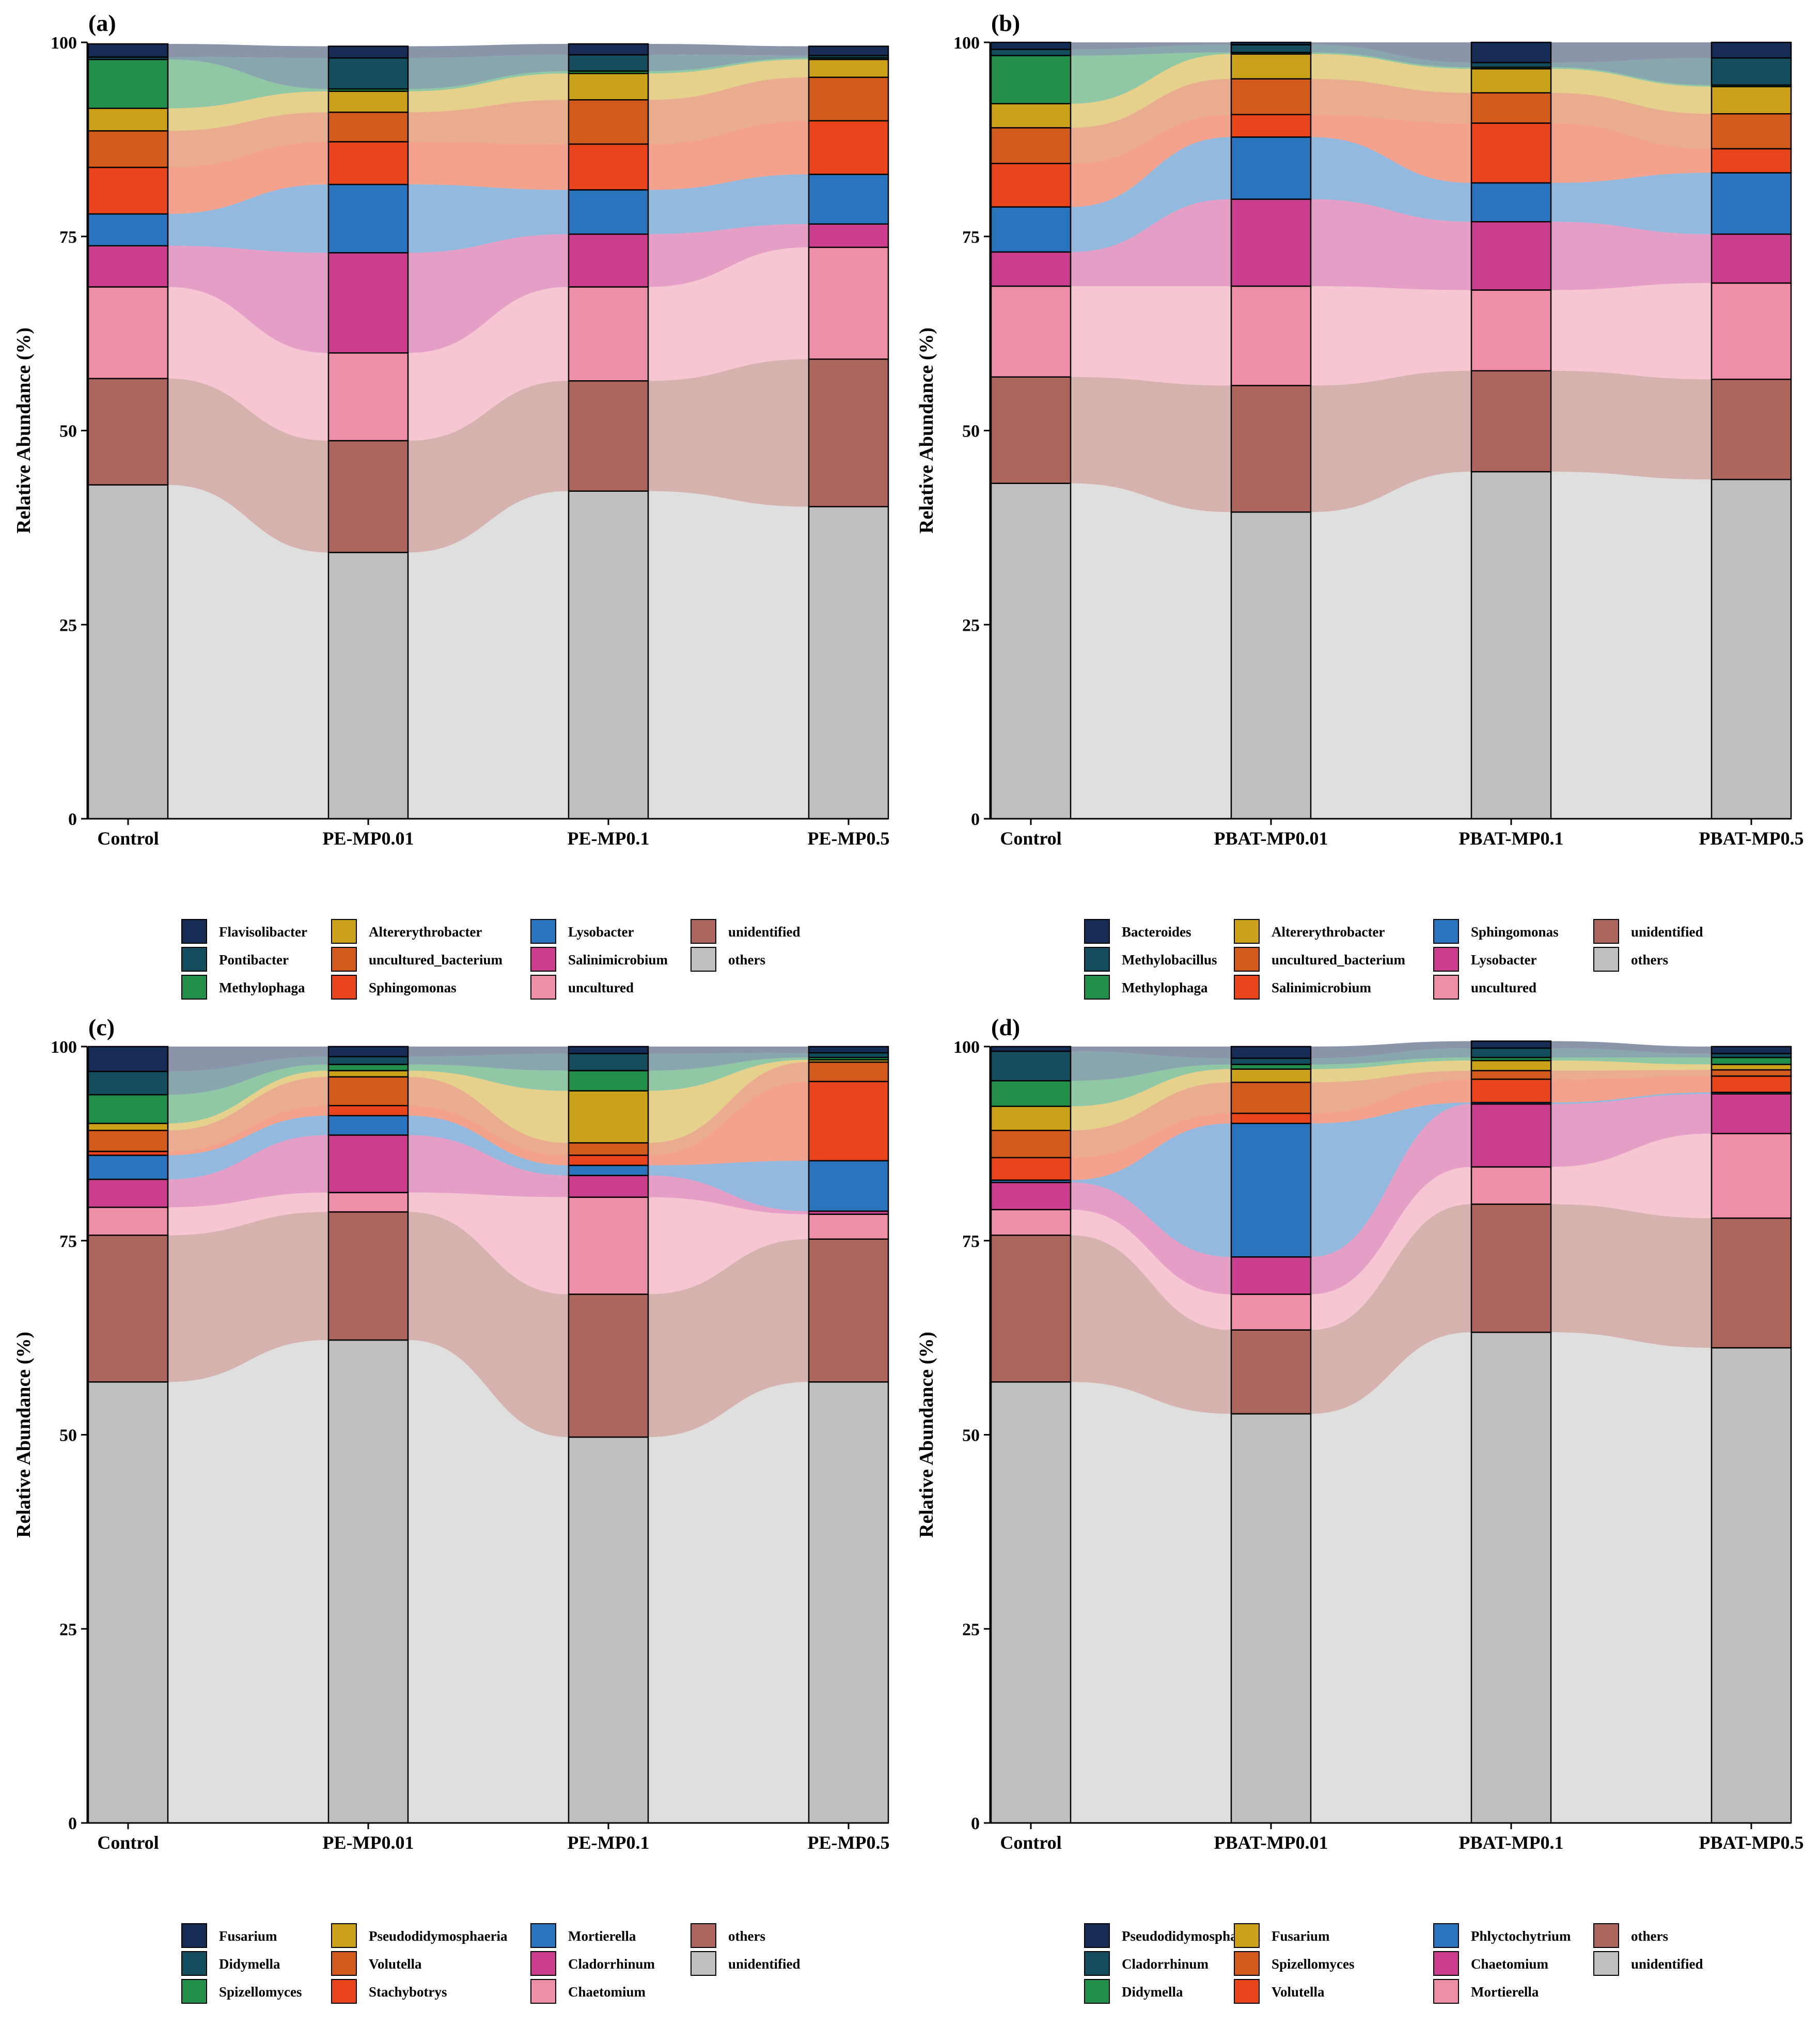 The width and height of the screenshot is (1820, 2027). What do you see at coordinates (1151, 1269) in the screenshot?
I see `flow-mortierella` at bounding box center [1151, 1269].